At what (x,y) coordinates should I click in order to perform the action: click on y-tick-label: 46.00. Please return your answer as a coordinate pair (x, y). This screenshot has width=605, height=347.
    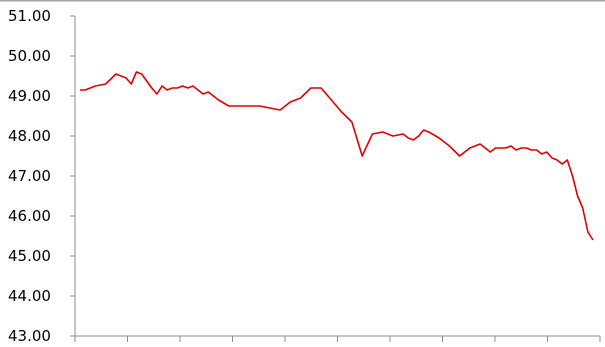
    Looking at the image, I should click on (29, 216).